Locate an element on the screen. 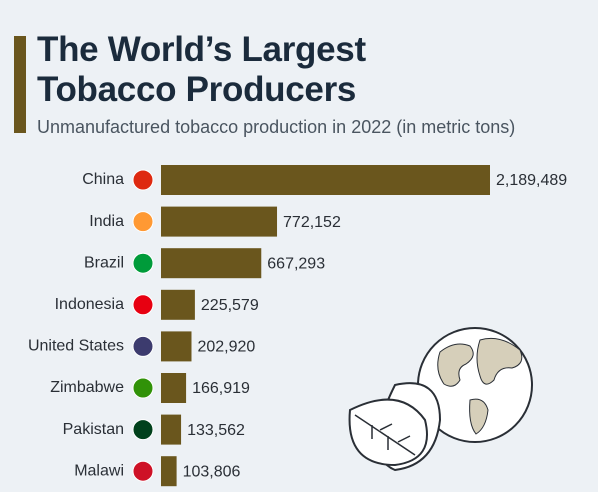  value-label: 166,919 is located at coordinates (221, 388).